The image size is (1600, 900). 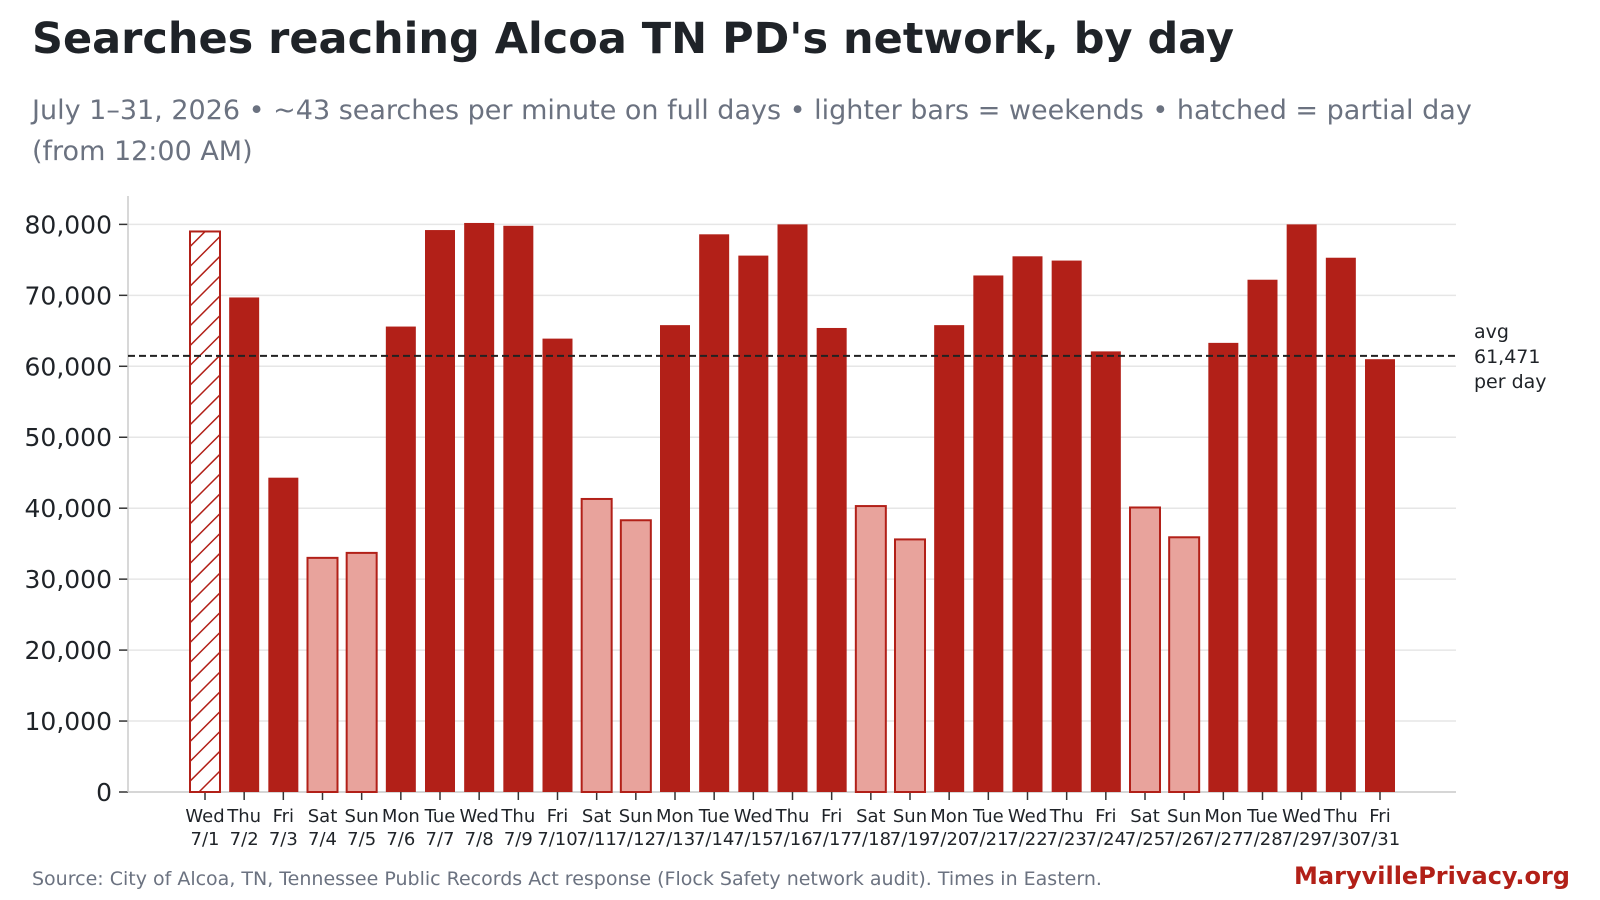 What do you see at coordinates (675, 839) in the screenshot?
I see `x-tick-date: 7/13` at bounding box center [675, 839].